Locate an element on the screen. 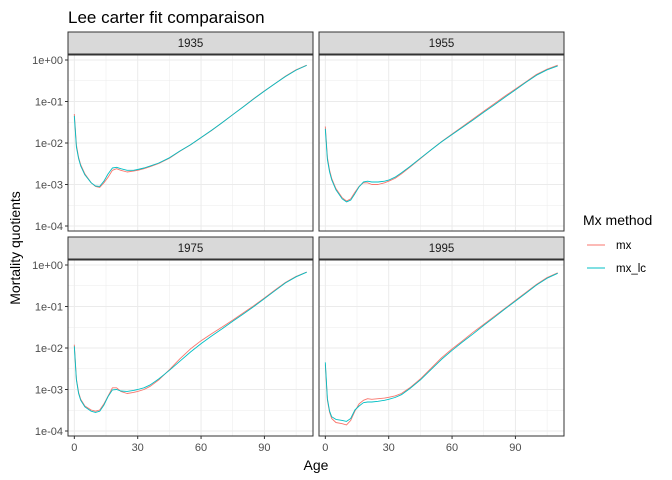 This screenshot has width=672, height=480. facet-strip-label: 1955 is located at coordinates (442, 44).